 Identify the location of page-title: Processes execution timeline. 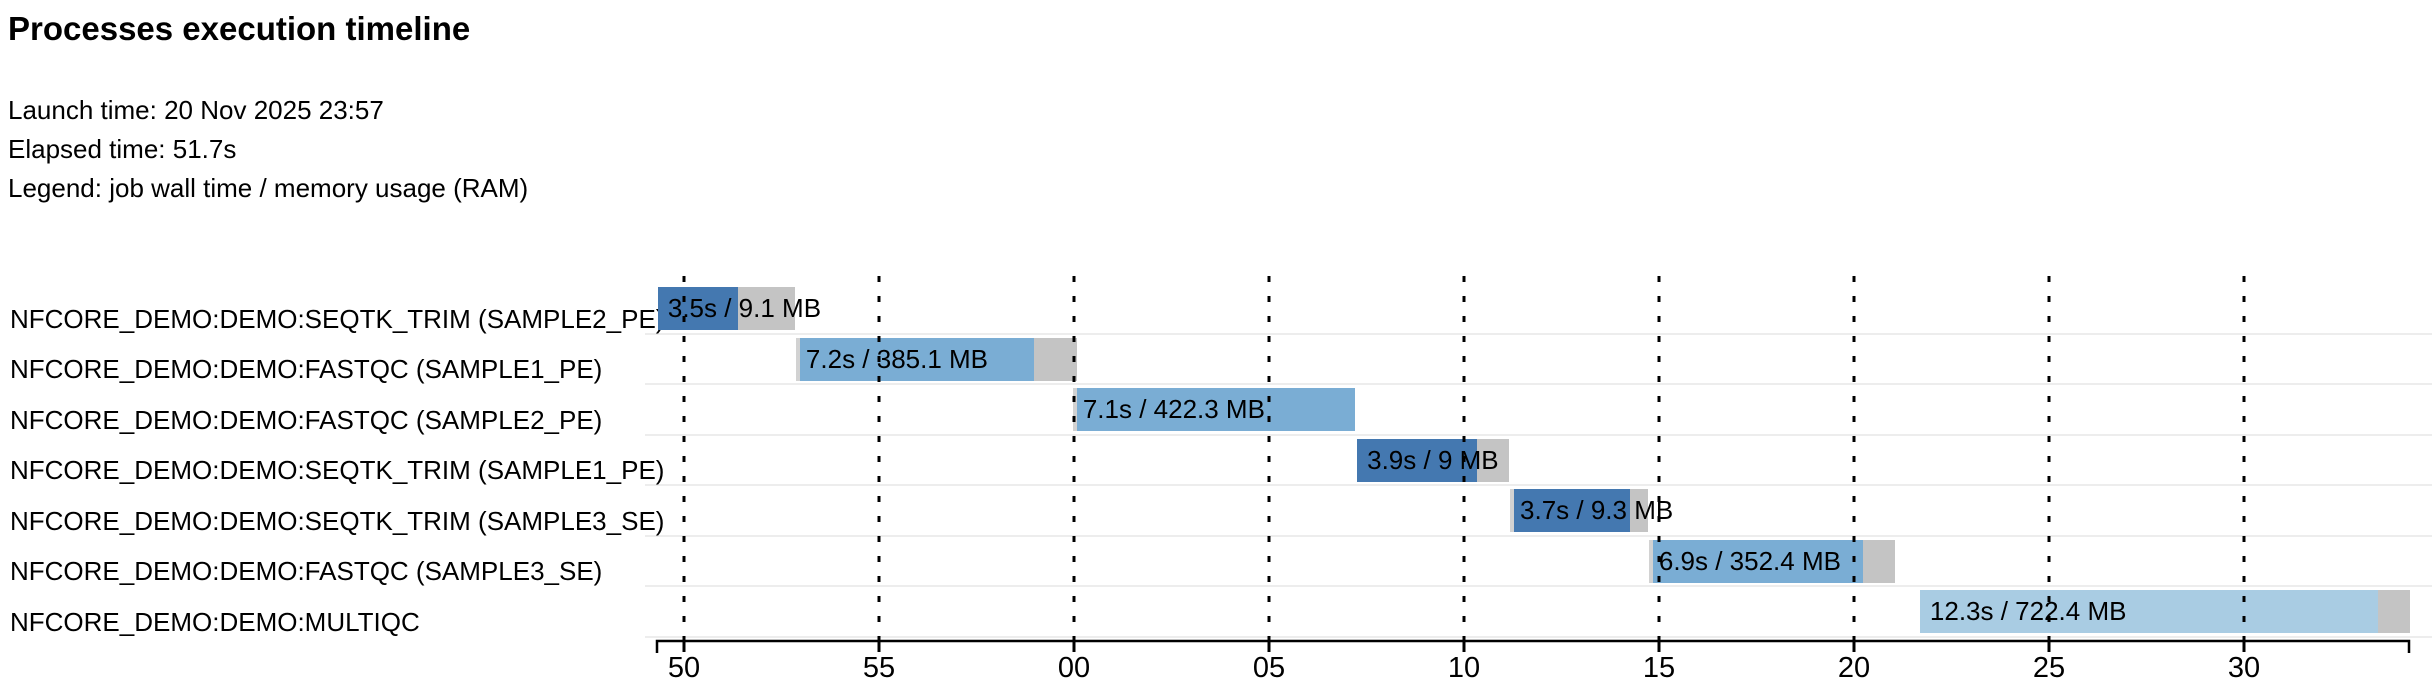
(239, 28).